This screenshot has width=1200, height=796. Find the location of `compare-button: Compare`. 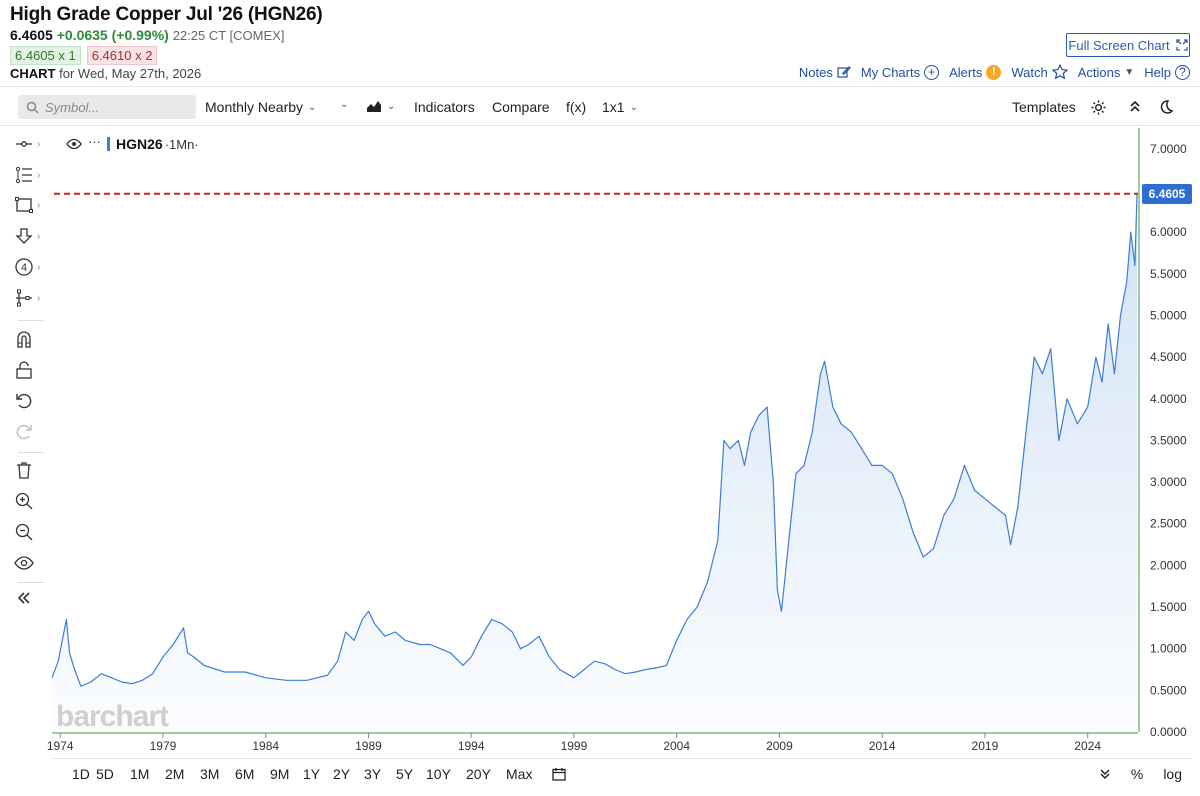

compare-button: Compare is located at coordinates (521, 107).